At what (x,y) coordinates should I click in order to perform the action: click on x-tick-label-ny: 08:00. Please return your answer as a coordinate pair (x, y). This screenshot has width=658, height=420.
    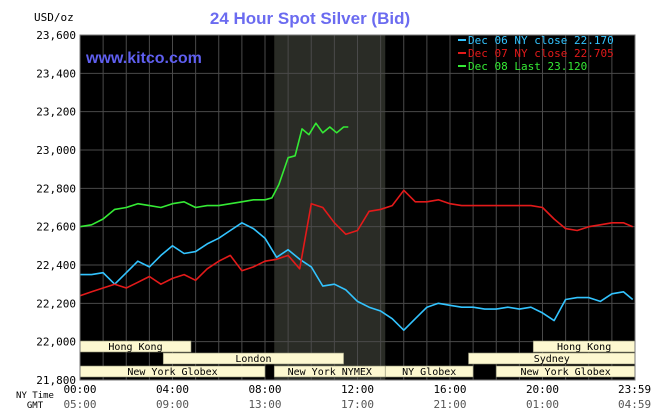
    Looking at the image, I should click on (264, 389).